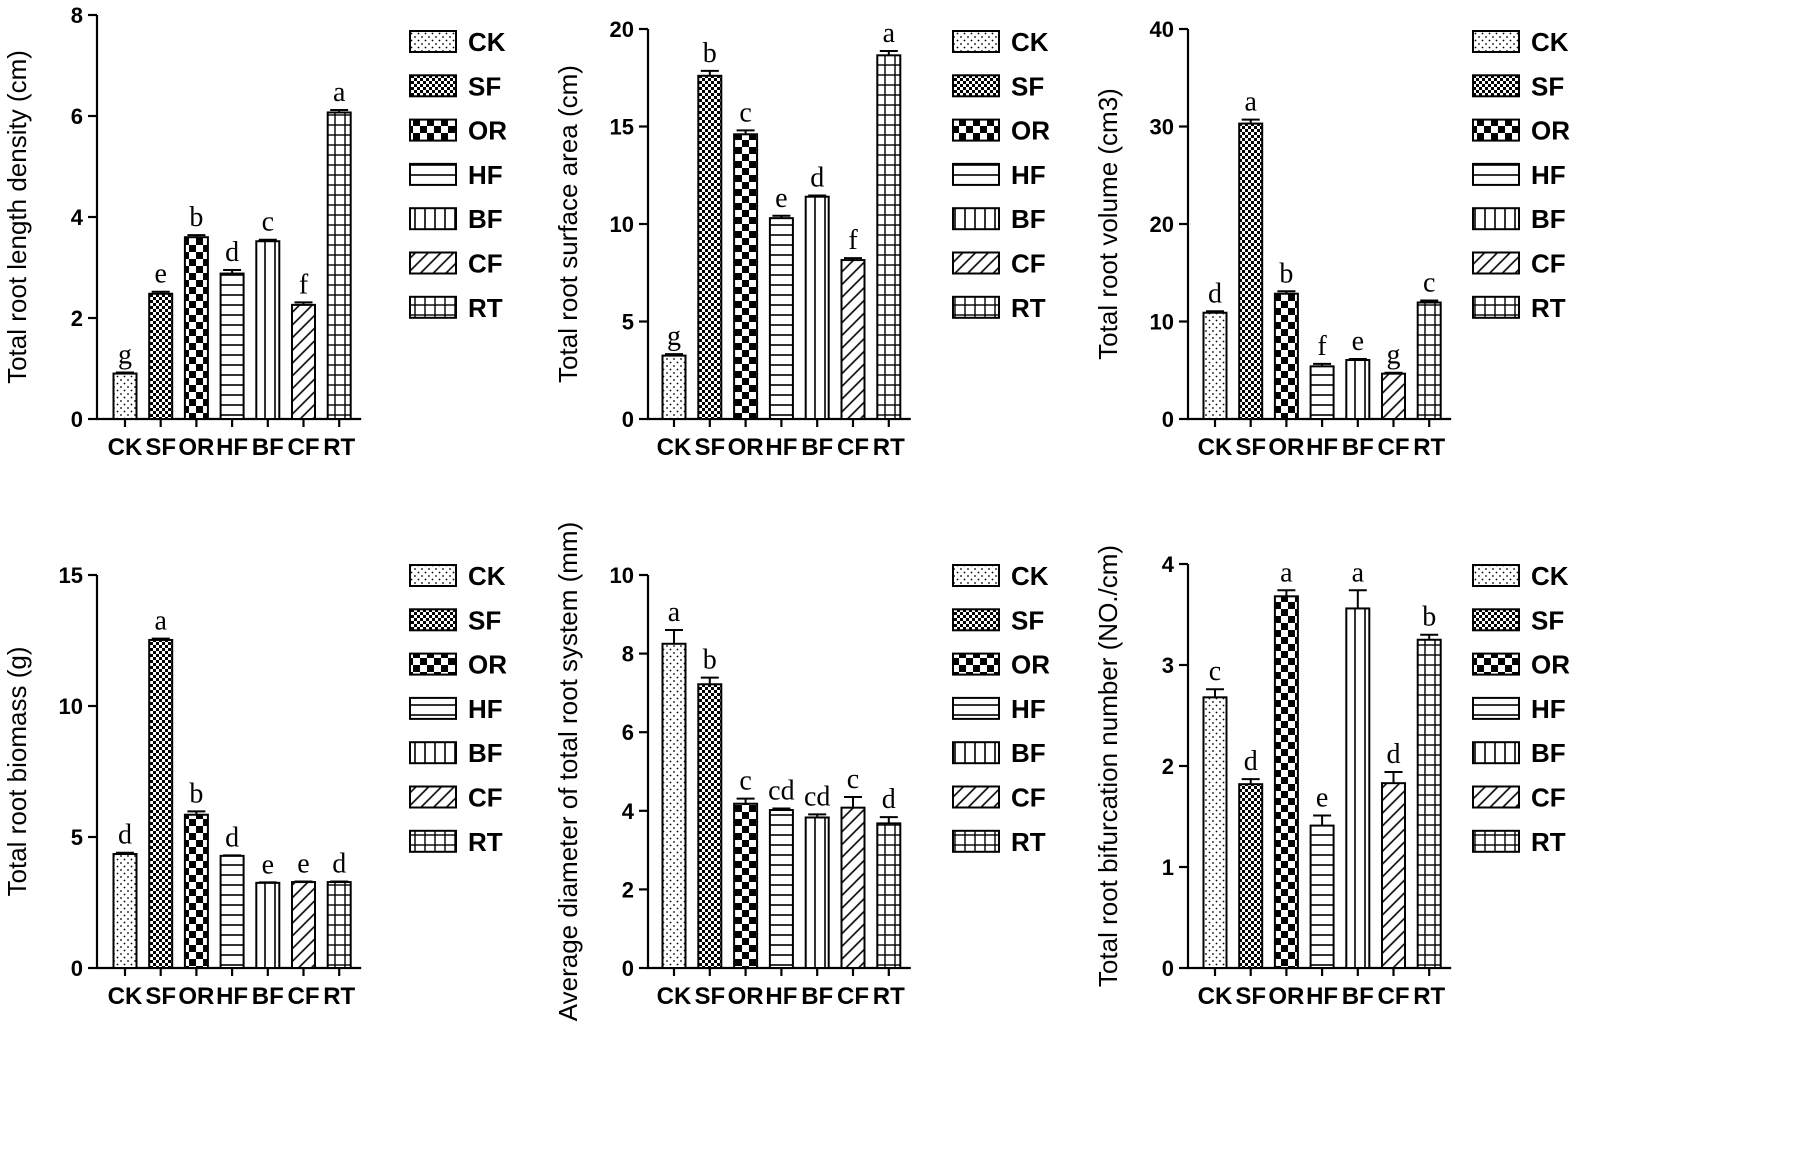  I want to click on significance-letter: f, so click(304, 284).